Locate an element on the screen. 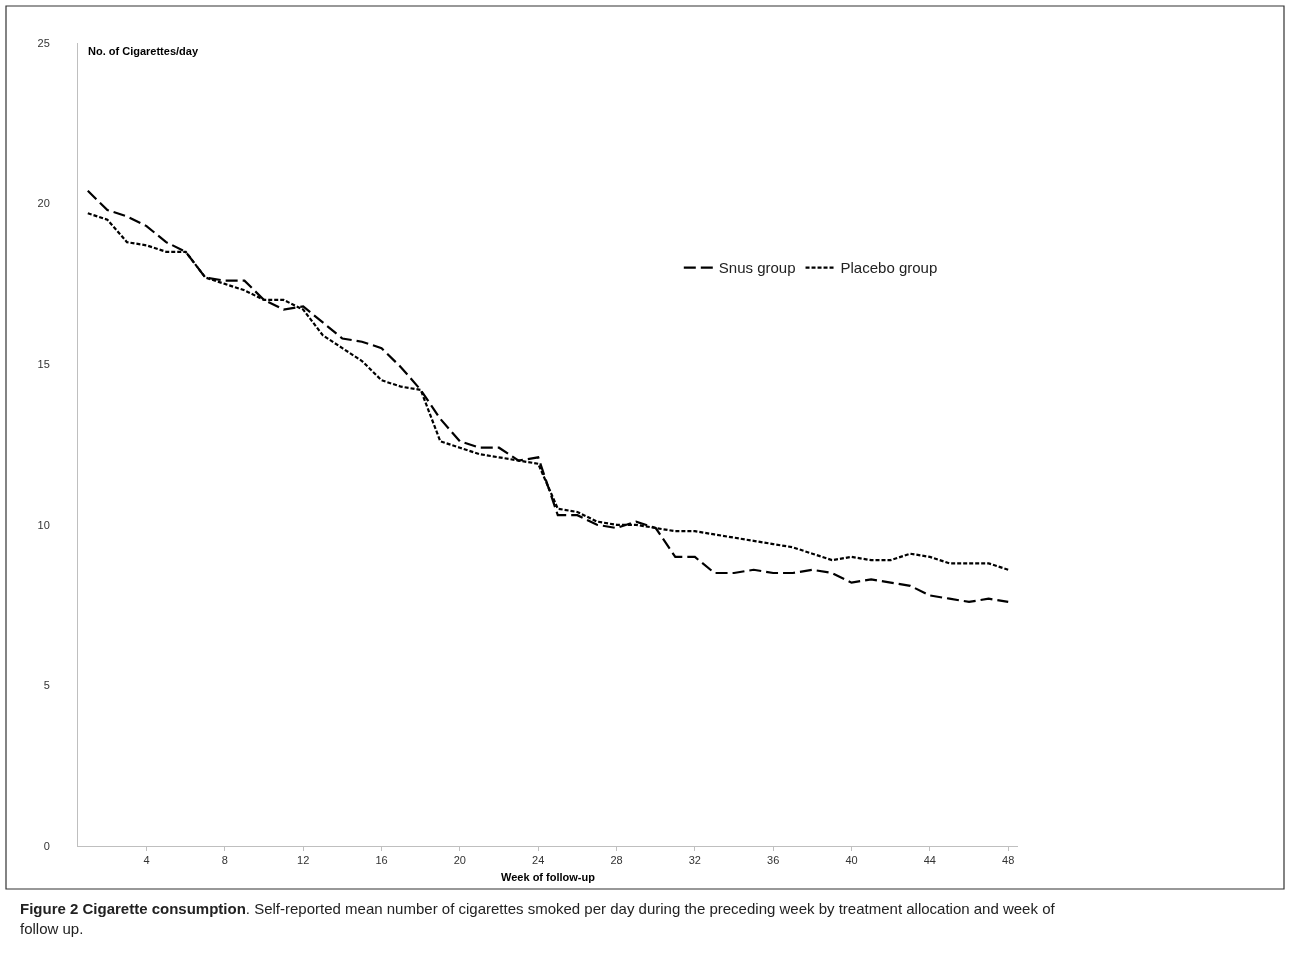 The width and height of the screenshot is (1290, 977). x-axis-title: Week of follow-up is located at coordinates (548, 877).